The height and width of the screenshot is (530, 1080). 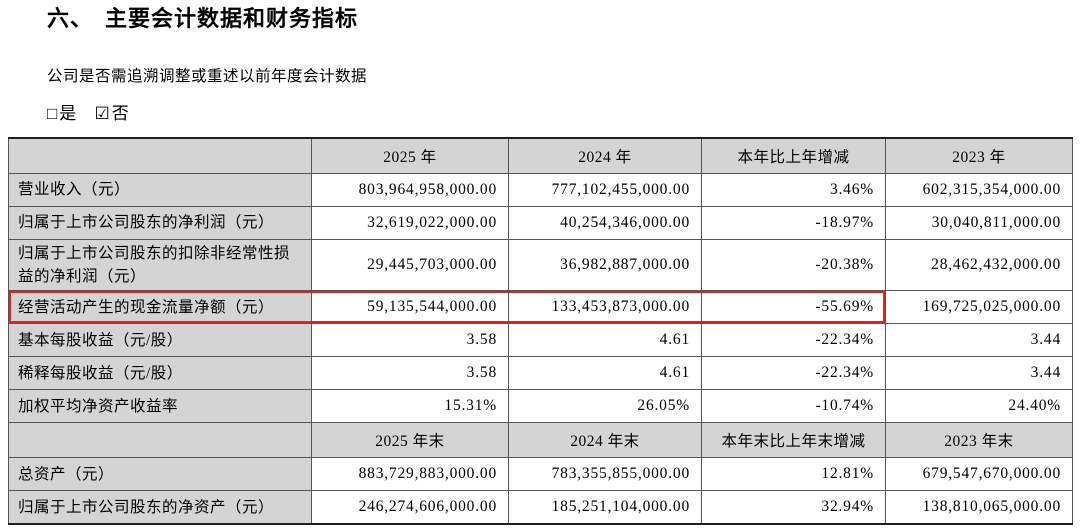 What do you see at coordinates (605, 474) in the screenshot?
I see `cell-value: 783,355,855,000.00` at bounding box center [605, 474].